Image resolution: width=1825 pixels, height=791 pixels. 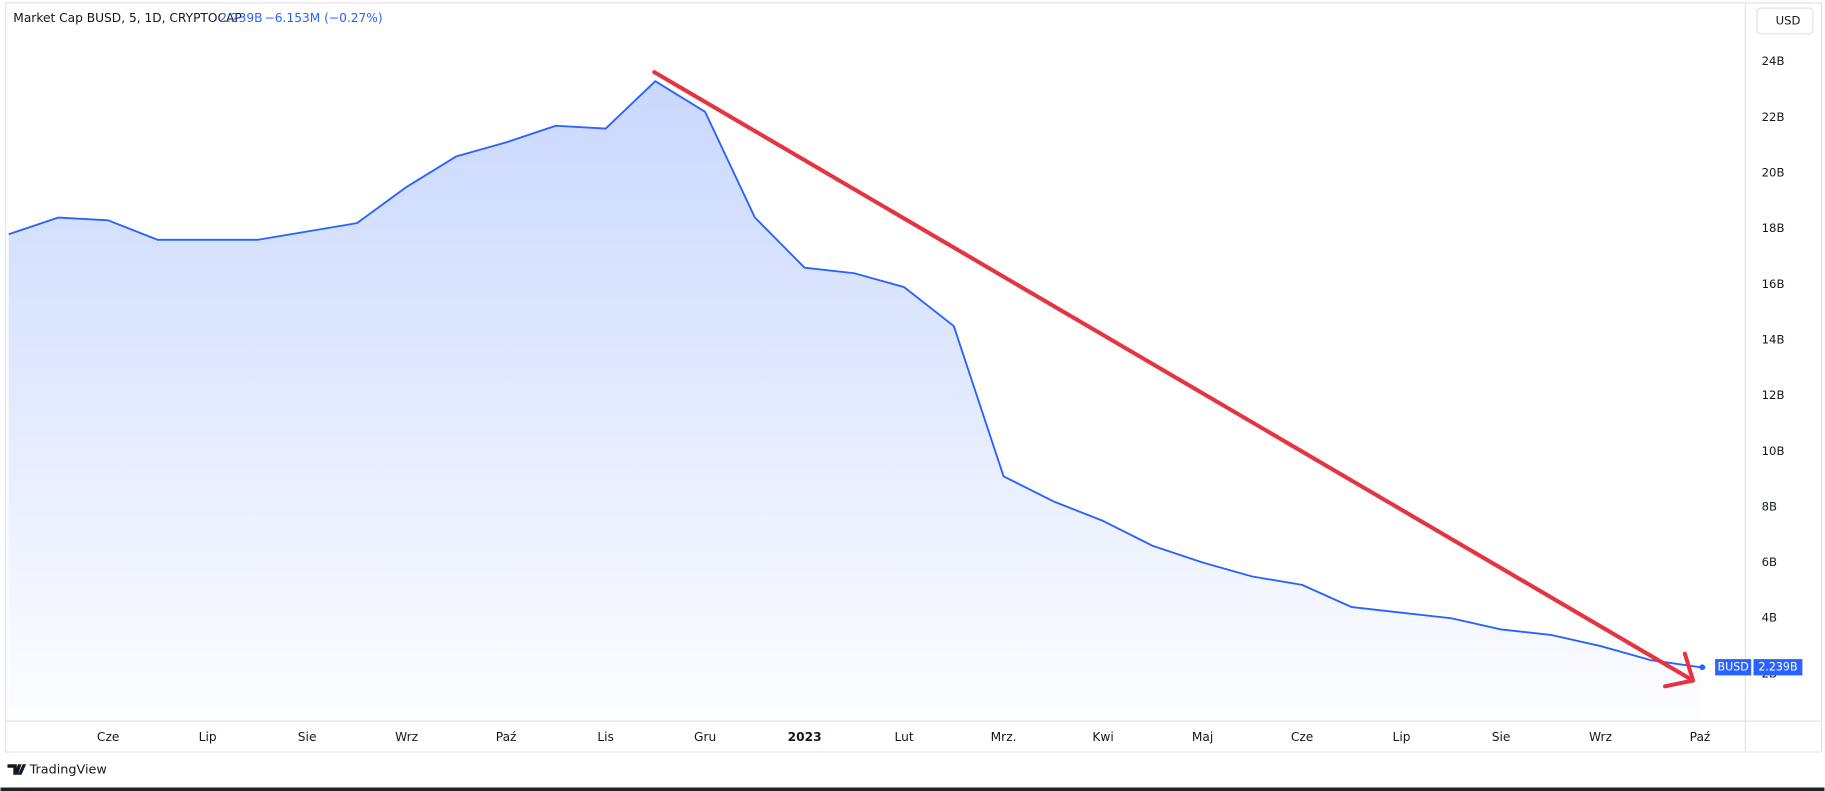 I want to click on price-tag: 2.239B, so click(x=1777, y=666).